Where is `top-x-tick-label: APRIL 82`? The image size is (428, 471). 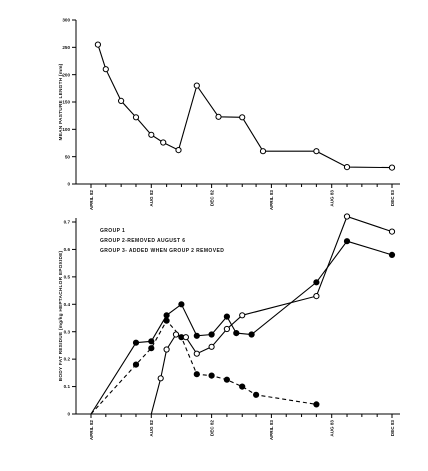
top-x-tick-label: APRIL 82 is located at coordinates (91, 200).